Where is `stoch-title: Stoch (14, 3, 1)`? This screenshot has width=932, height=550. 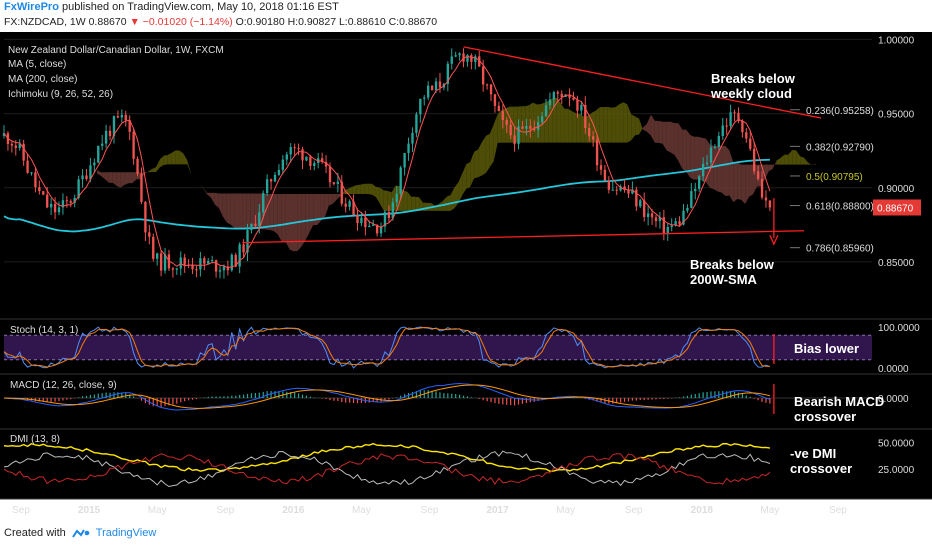
stoch-title: Stoch (14, 3, 1) is located at coordinates (44, 330).